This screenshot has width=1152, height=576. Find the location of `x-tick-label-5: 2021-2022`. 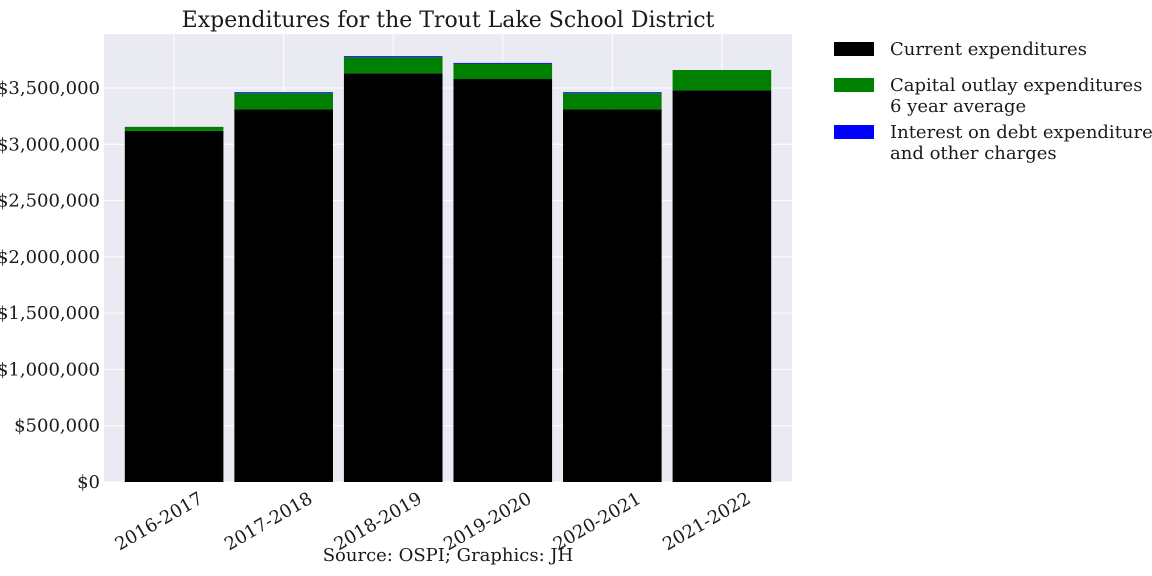

x-tick-label-5: 2021-2022 is located at coordinates (706, 521).